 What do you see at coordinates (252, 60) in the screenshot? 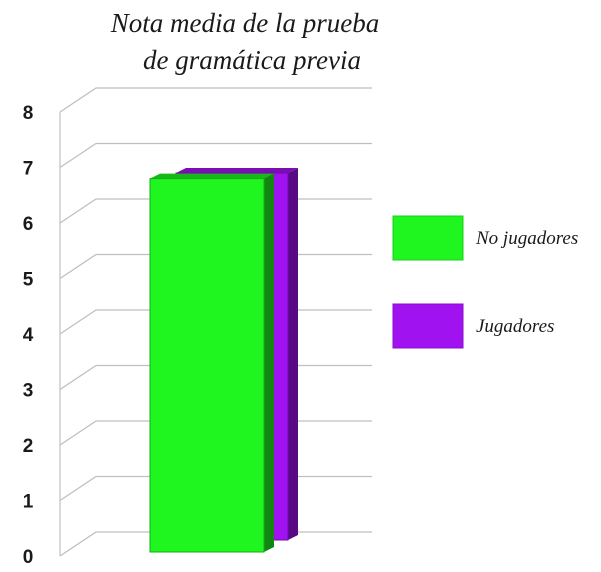
I see `chart-title-line-2: de gramática previa` at bounding box center [252, 60].